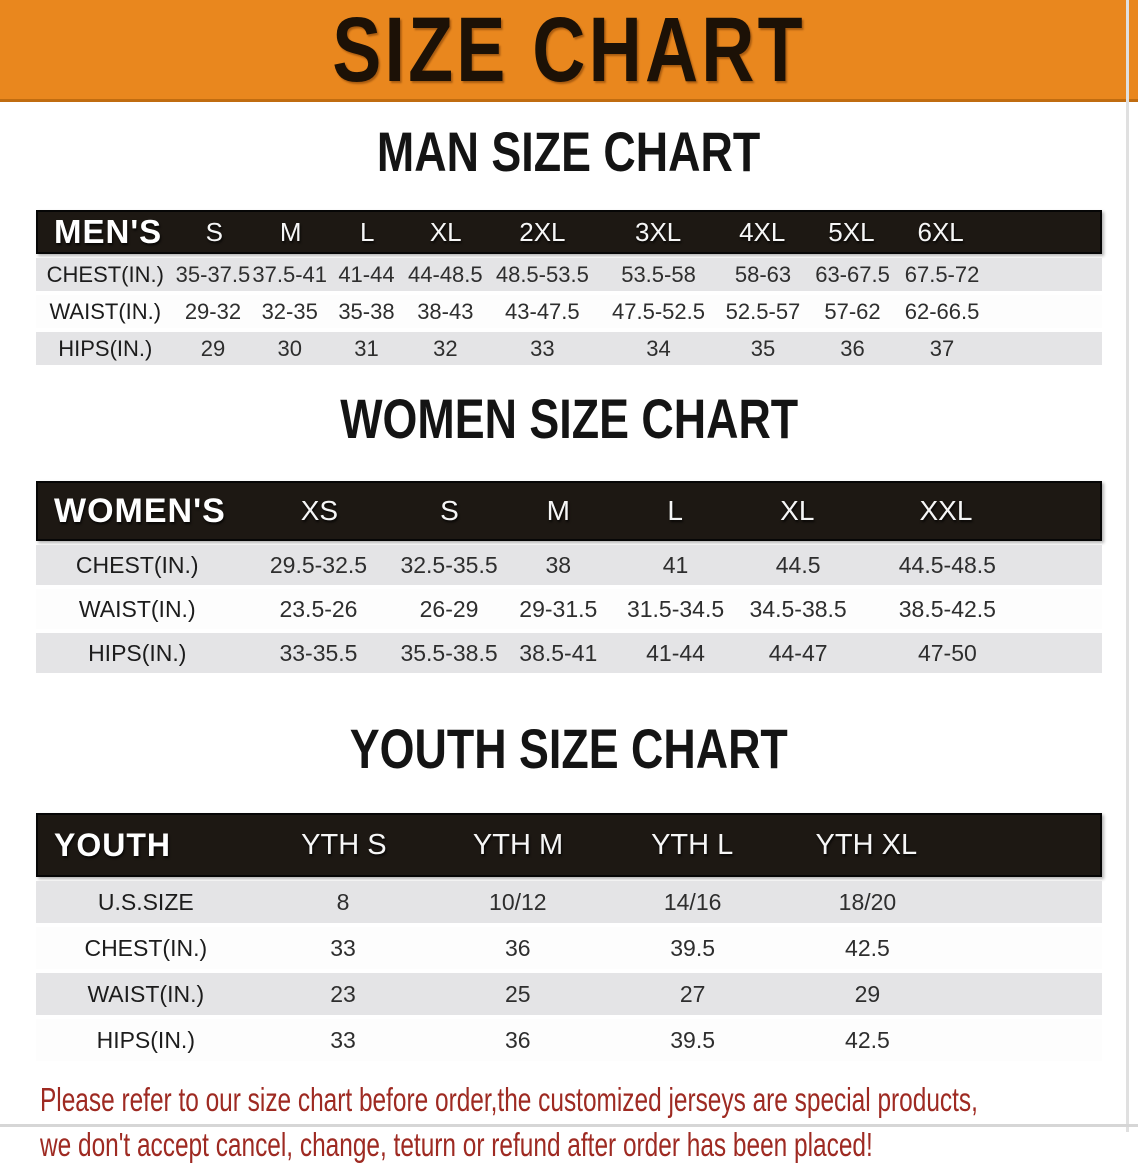 The height and width of the screenshot is (1167, 1138). I want to click on women-size-chart-heading: WOMEN SIZE CHART, so click(569, 421).